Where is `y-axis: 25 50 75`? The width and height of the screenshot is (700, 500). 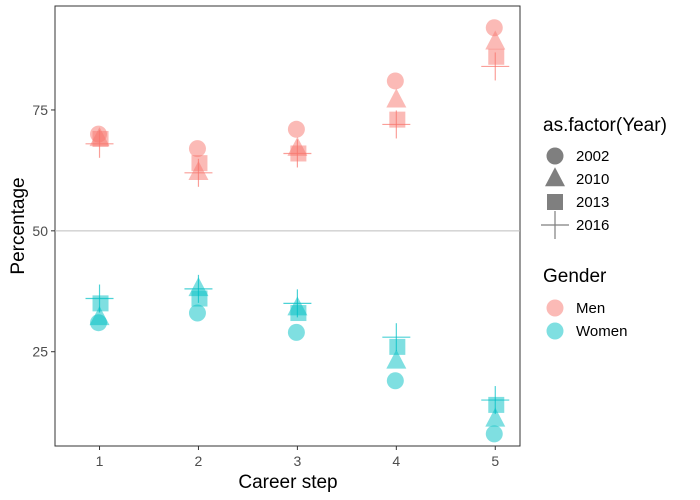 y-axis: 25 50 75 is located at coordinates (43, 231).